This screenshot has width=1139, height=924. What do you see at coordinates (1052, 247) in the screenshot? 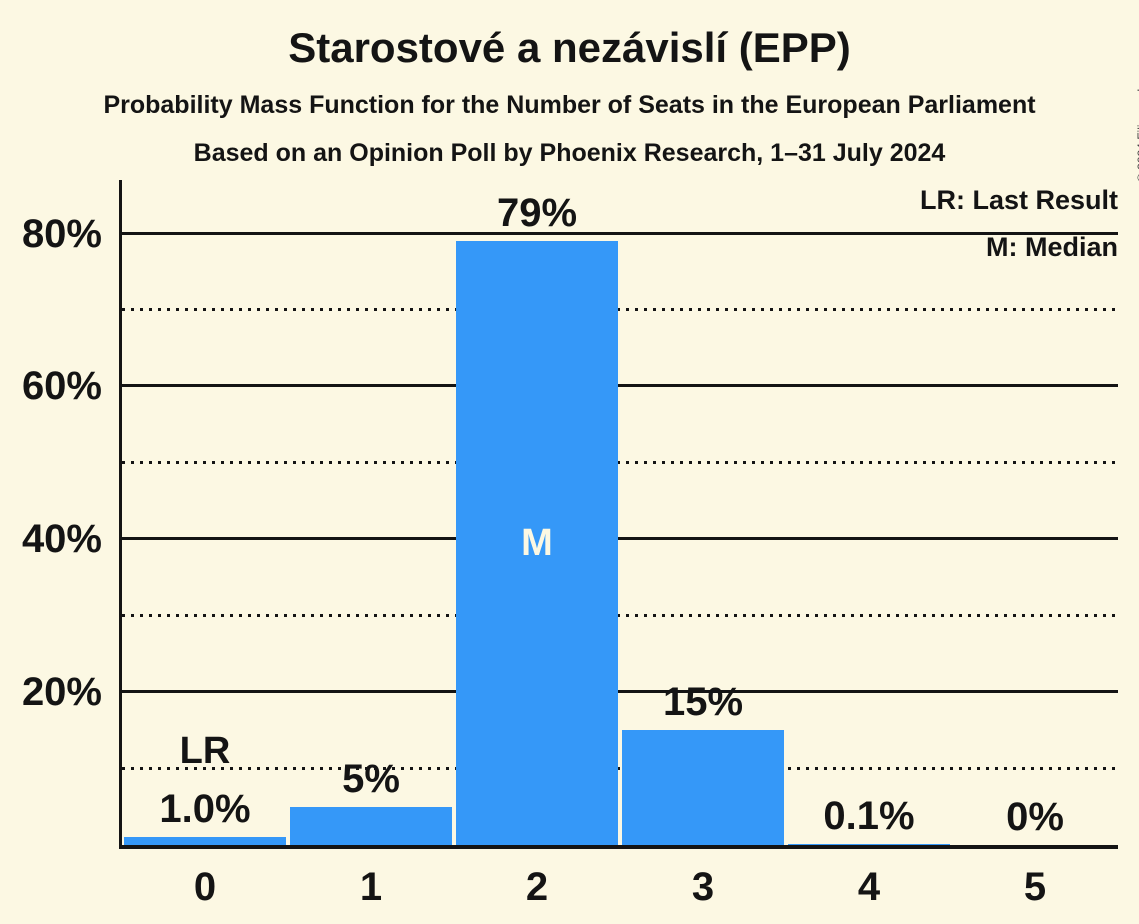
I see `legend-median-label: M: Median` at bounding box center [1052, 247].